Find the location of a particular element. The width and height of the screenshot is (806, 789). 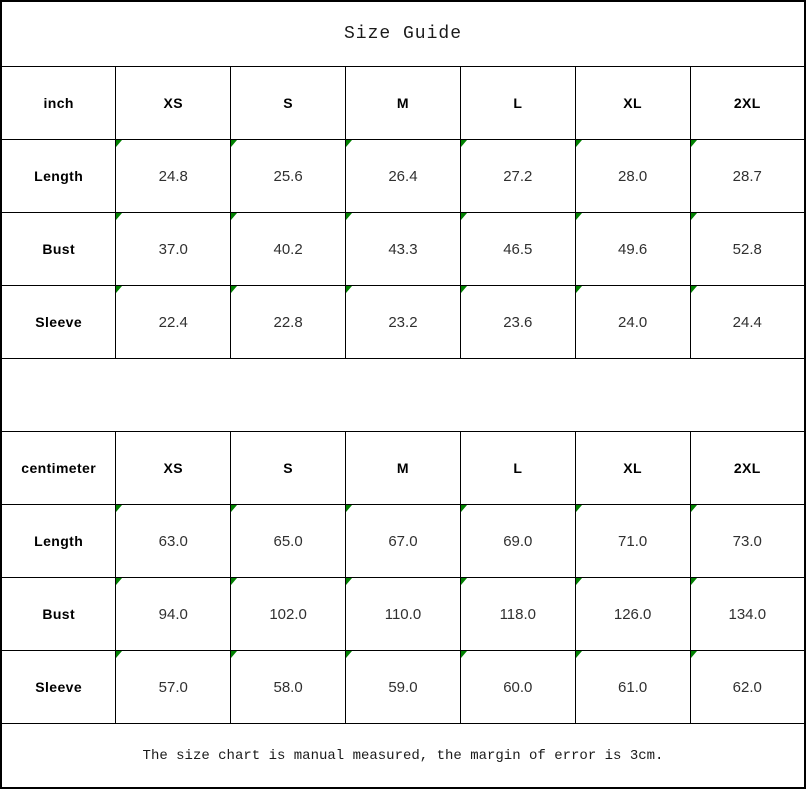

measurement-value-cell: 65.0 is located at coordinates (288, 541).